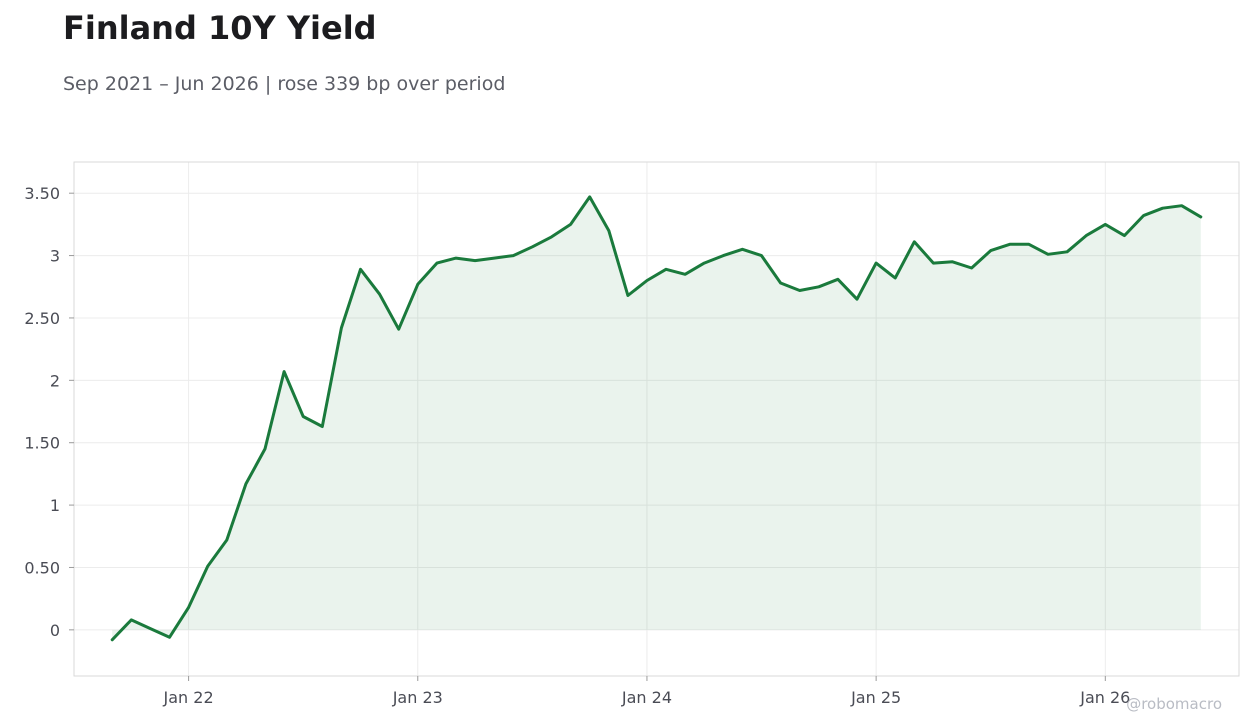 The width and height of the screenshot is (1260, 728). Describe the element at coordinates (49, 412) in the screenshot. I see `y-axis-ticks: 0 0.50 1 1.50 2 2.50 3 3.50` at that location.